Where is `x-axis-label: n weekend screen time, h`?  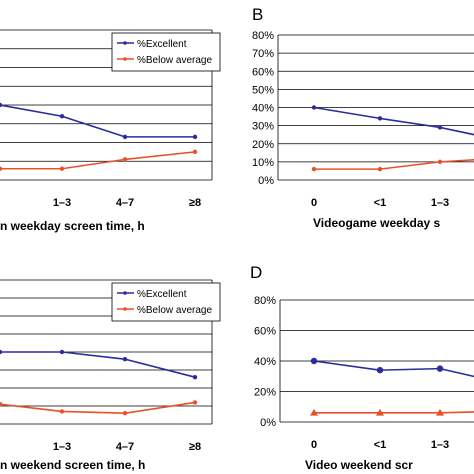
x-axis-label: n weekend screen time, h is located at coordinates (72, 465).